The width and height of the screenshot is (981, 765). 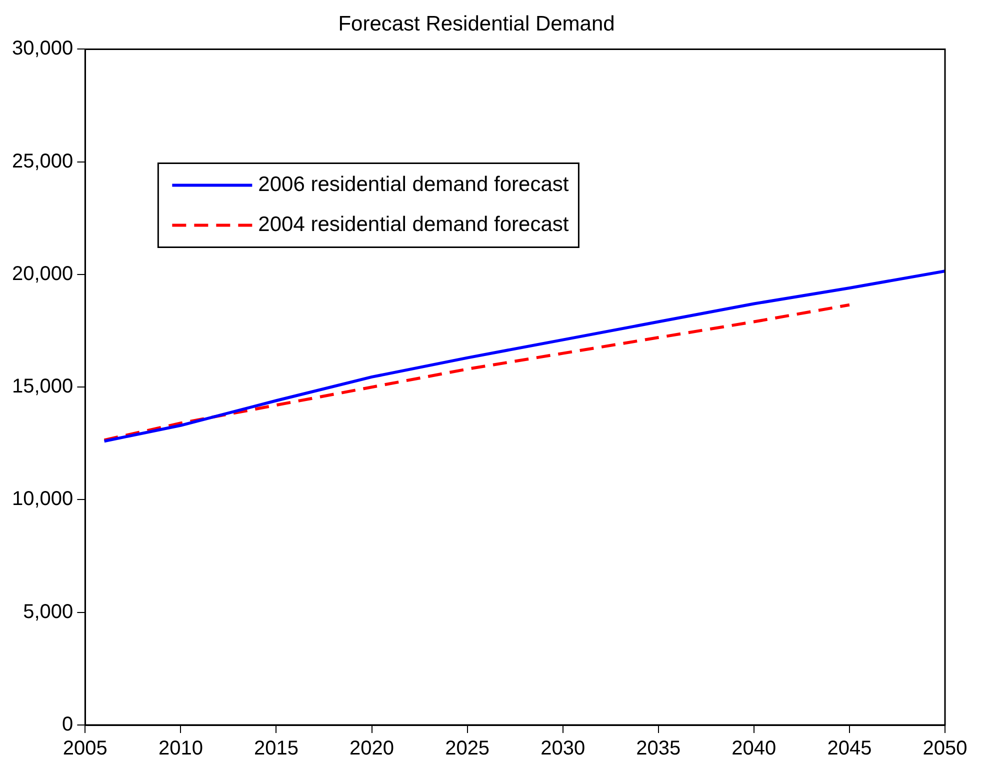 I want to click on x-tick-label: 2045, so click(x=849, y=749).